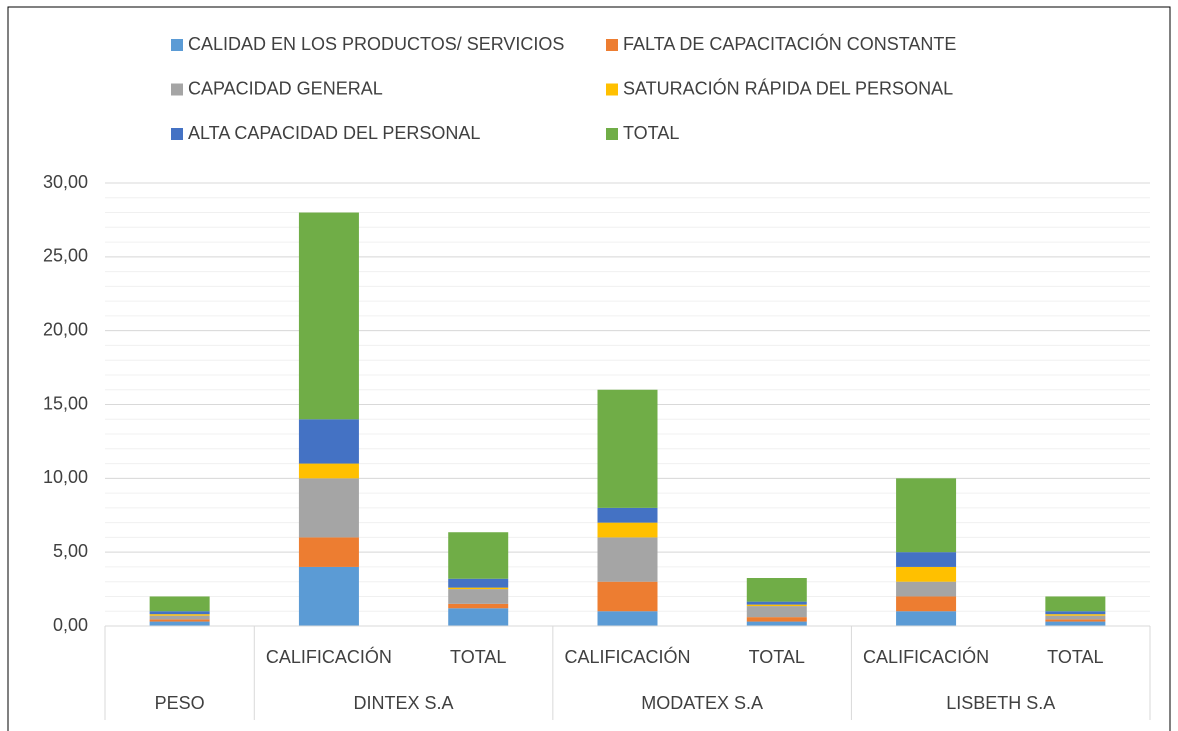 Image resolution: width=1178 pixels, height=731 pixels. Describe the element at coordinates (180, 703) in the screenshot. I see `group-label: PESO` at that location.